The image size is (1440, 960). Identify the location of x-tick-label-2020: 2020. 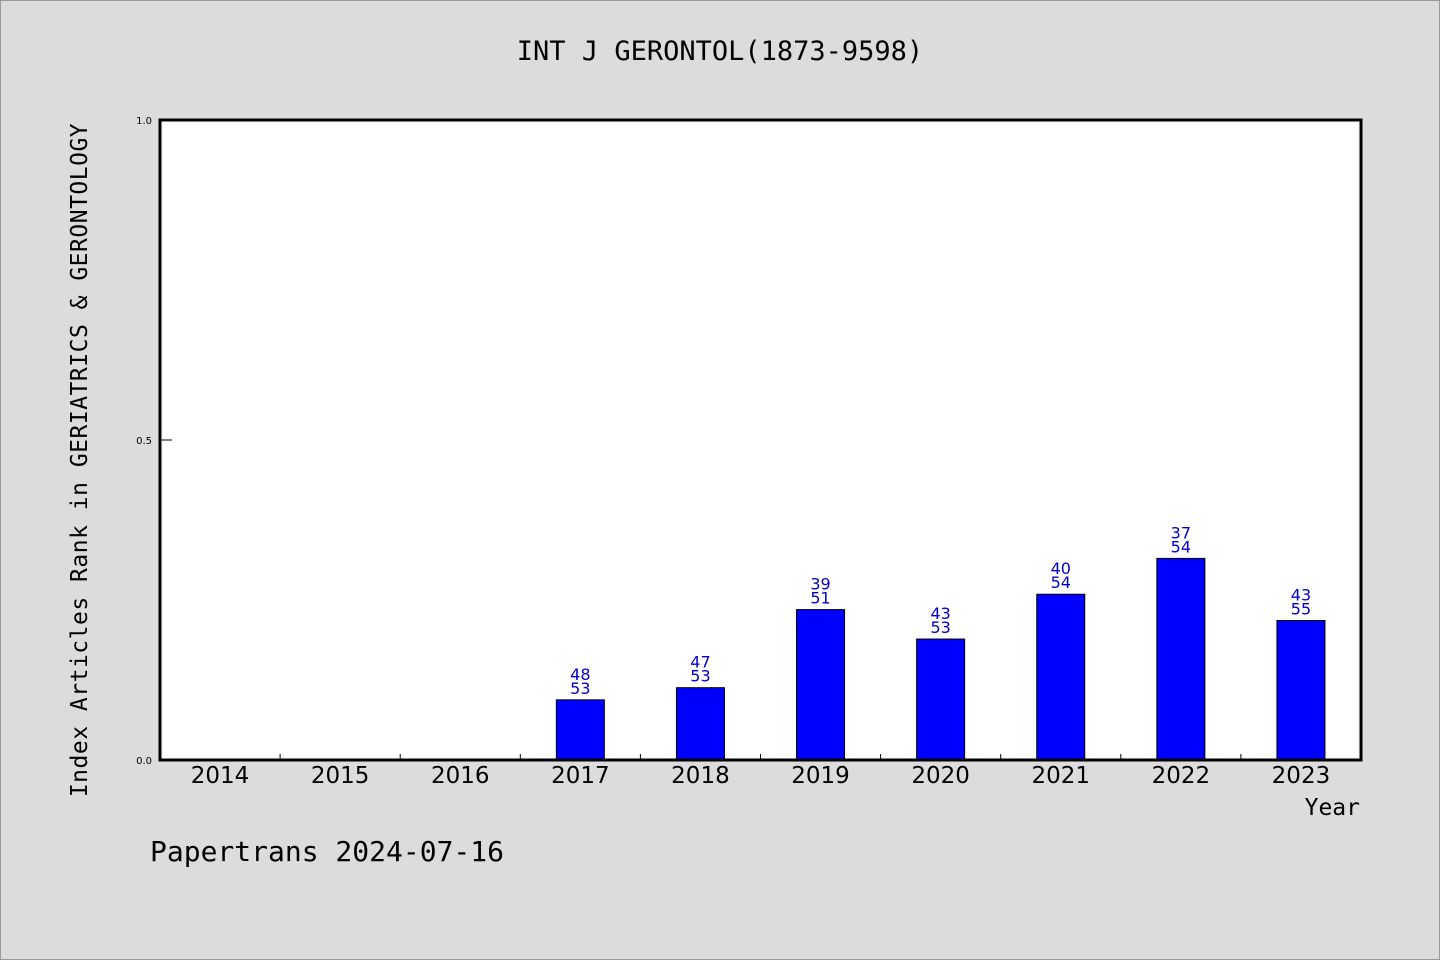
(940, 776).